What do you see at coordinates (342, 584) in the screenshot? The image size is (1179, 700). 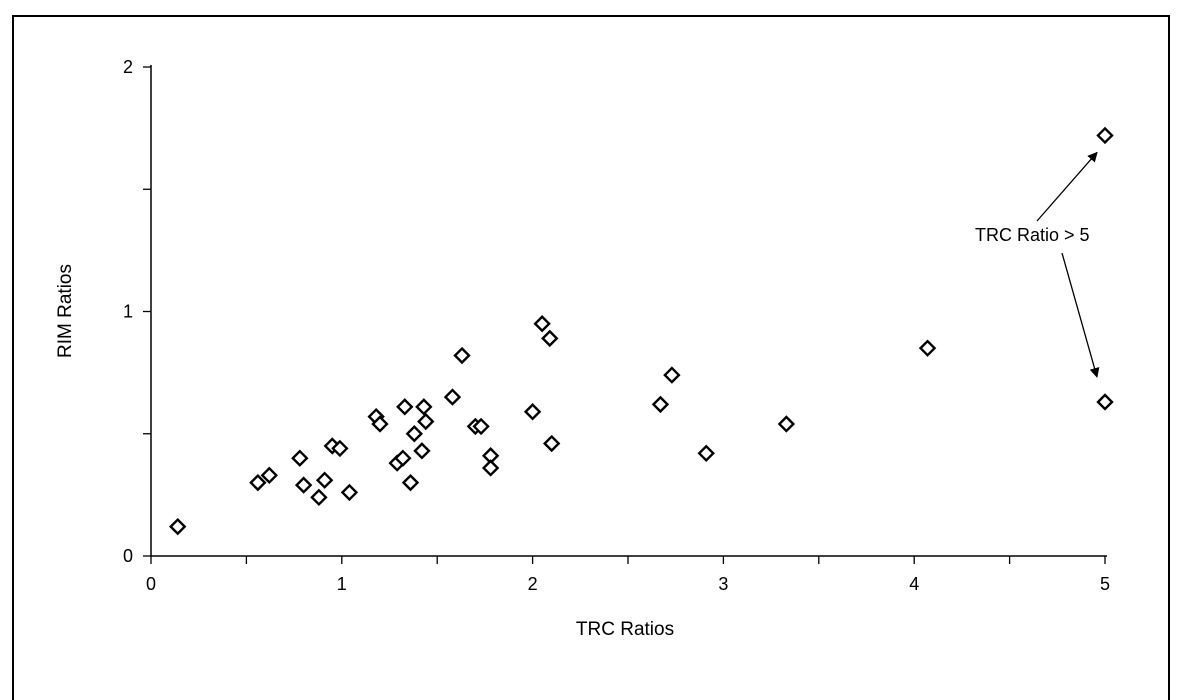 I see `x-tick-label: 1` at bounding box center [342, 584].